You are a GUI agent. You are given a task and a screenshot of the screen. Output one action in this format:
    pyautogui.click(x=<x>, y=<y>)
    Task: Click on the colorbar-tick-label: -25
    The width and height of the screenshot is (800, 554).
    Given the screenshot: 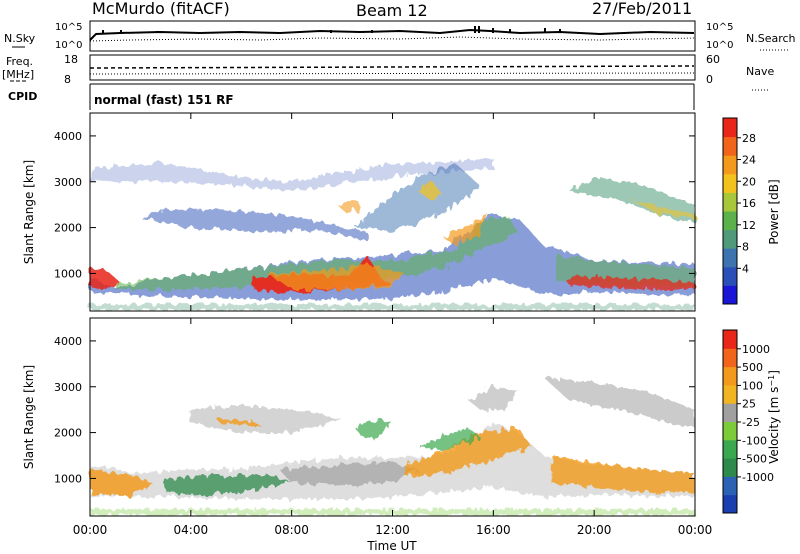 What is the action you would take?
    pyautogui.click(x=751, y=422)
    